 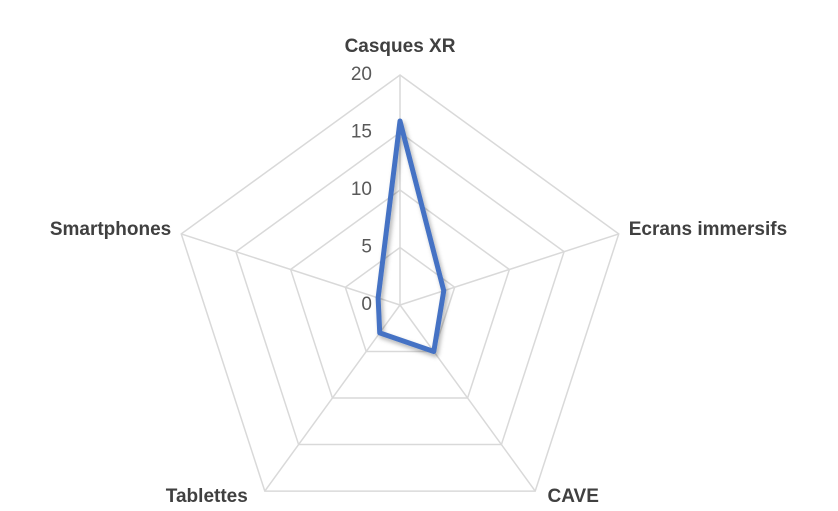 I want to click on r-tick-label: 10, so click(x=361, y=189).